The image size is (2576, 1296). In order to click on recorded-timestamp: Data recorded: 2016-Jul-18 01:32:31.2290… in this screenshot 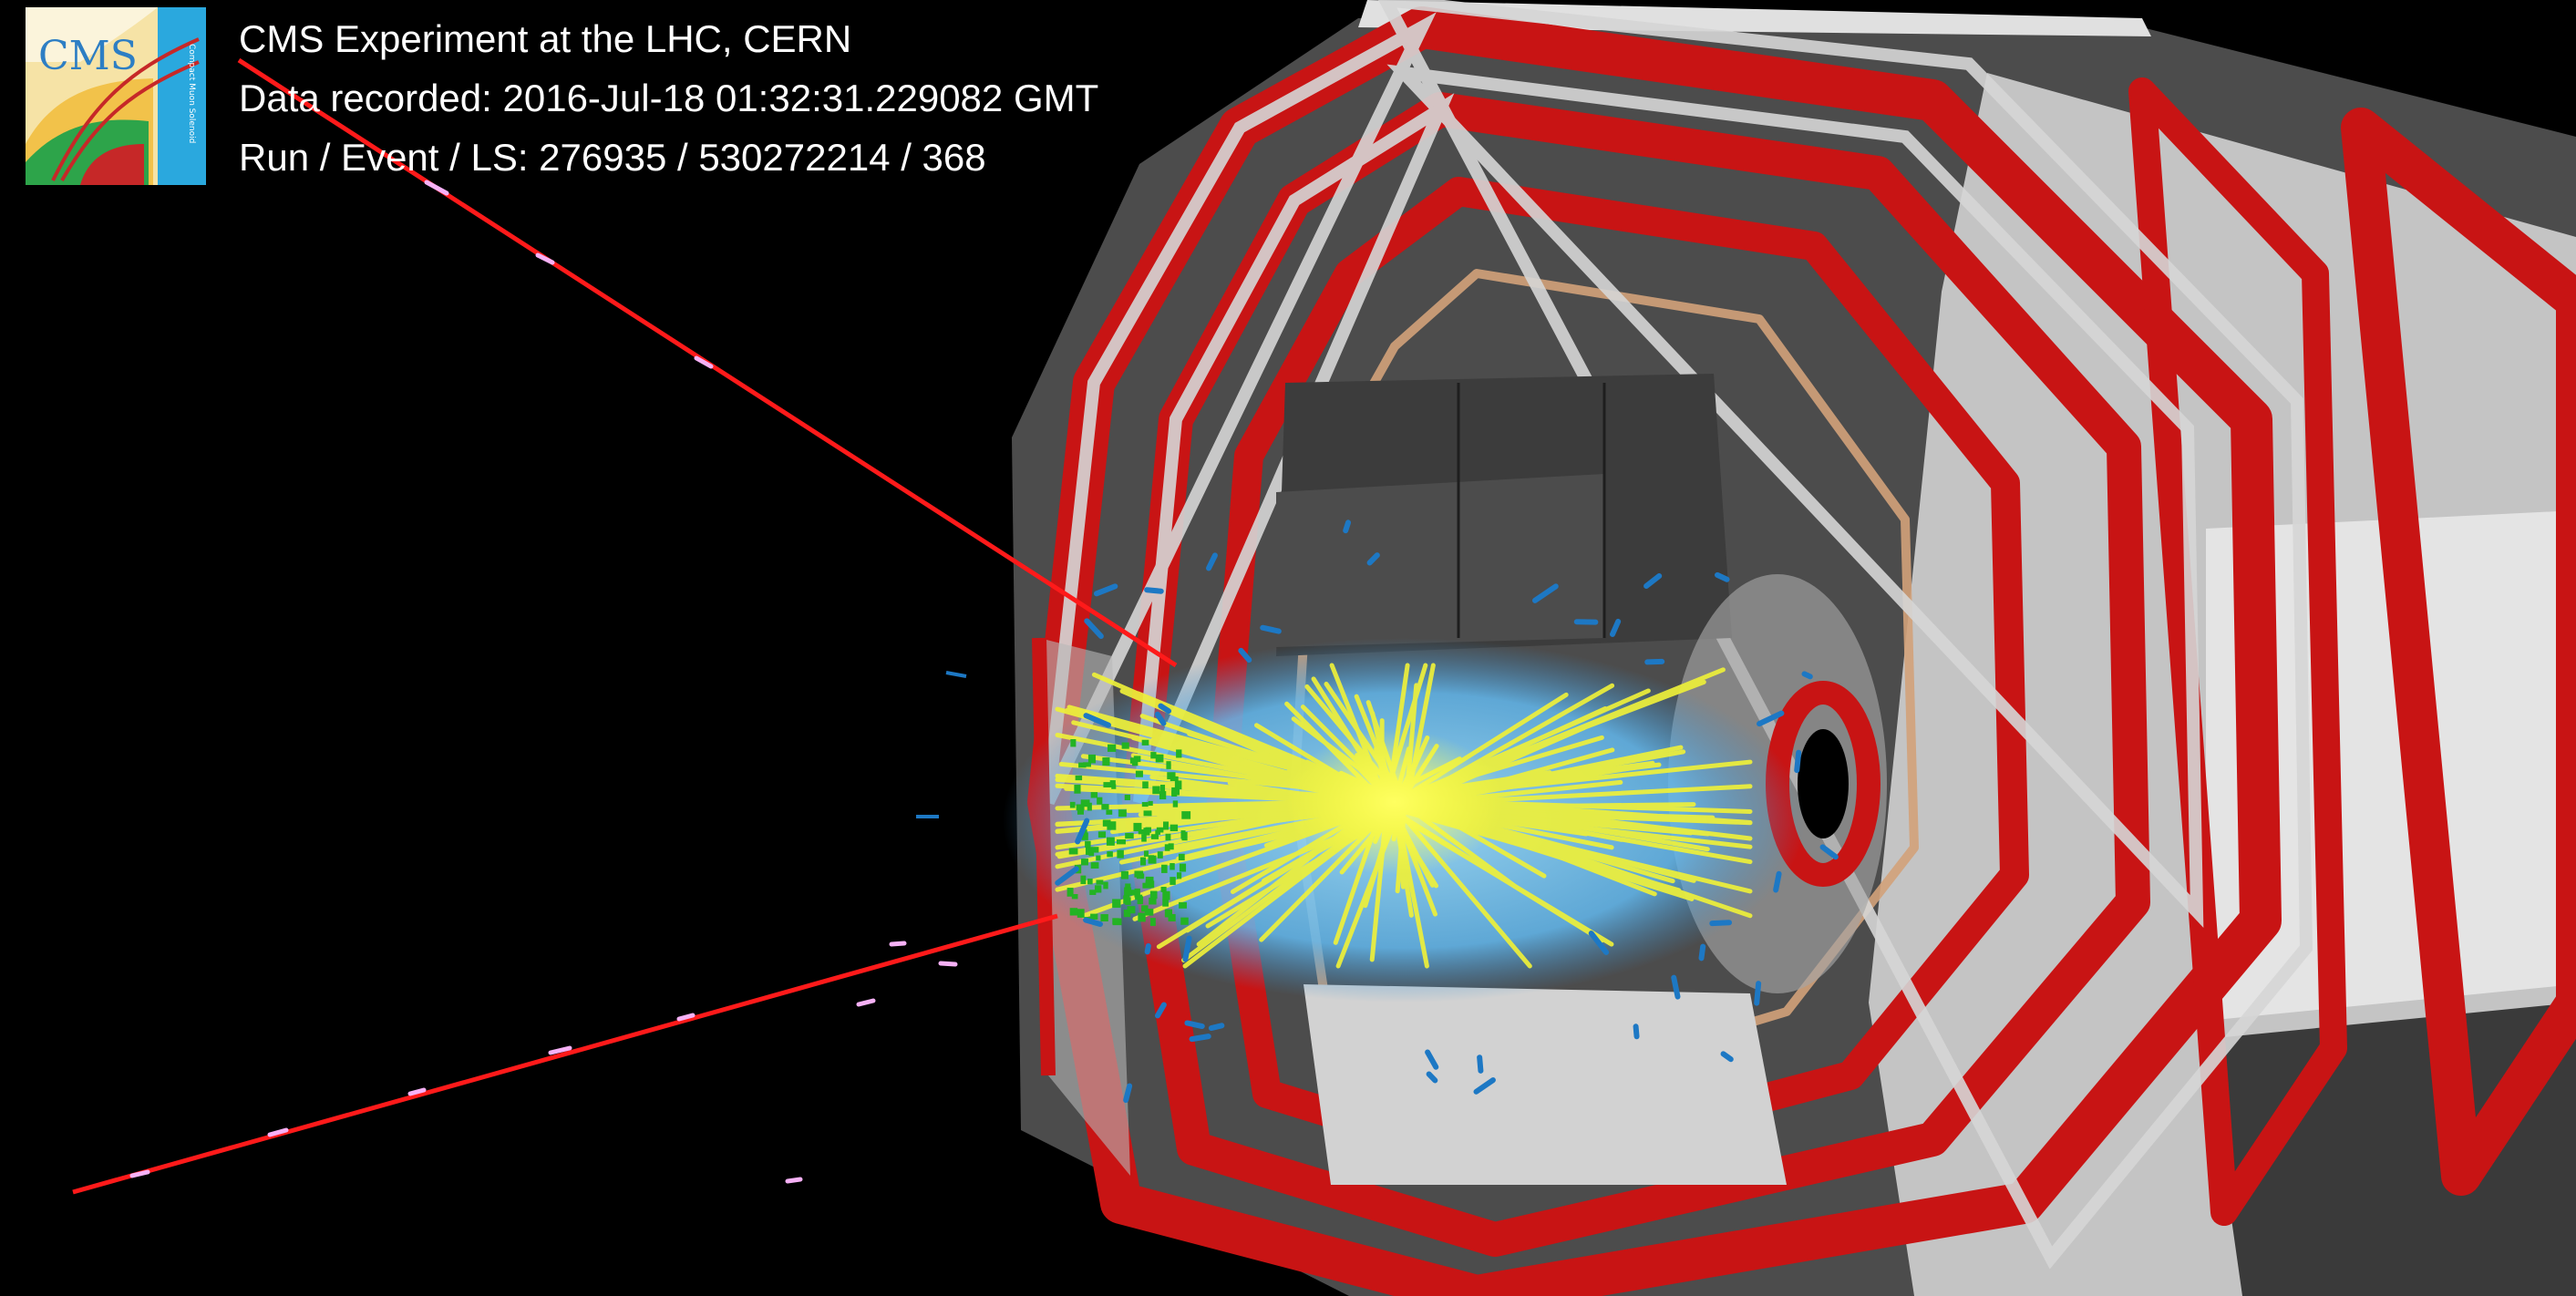, I will do `click(669, 98)`.